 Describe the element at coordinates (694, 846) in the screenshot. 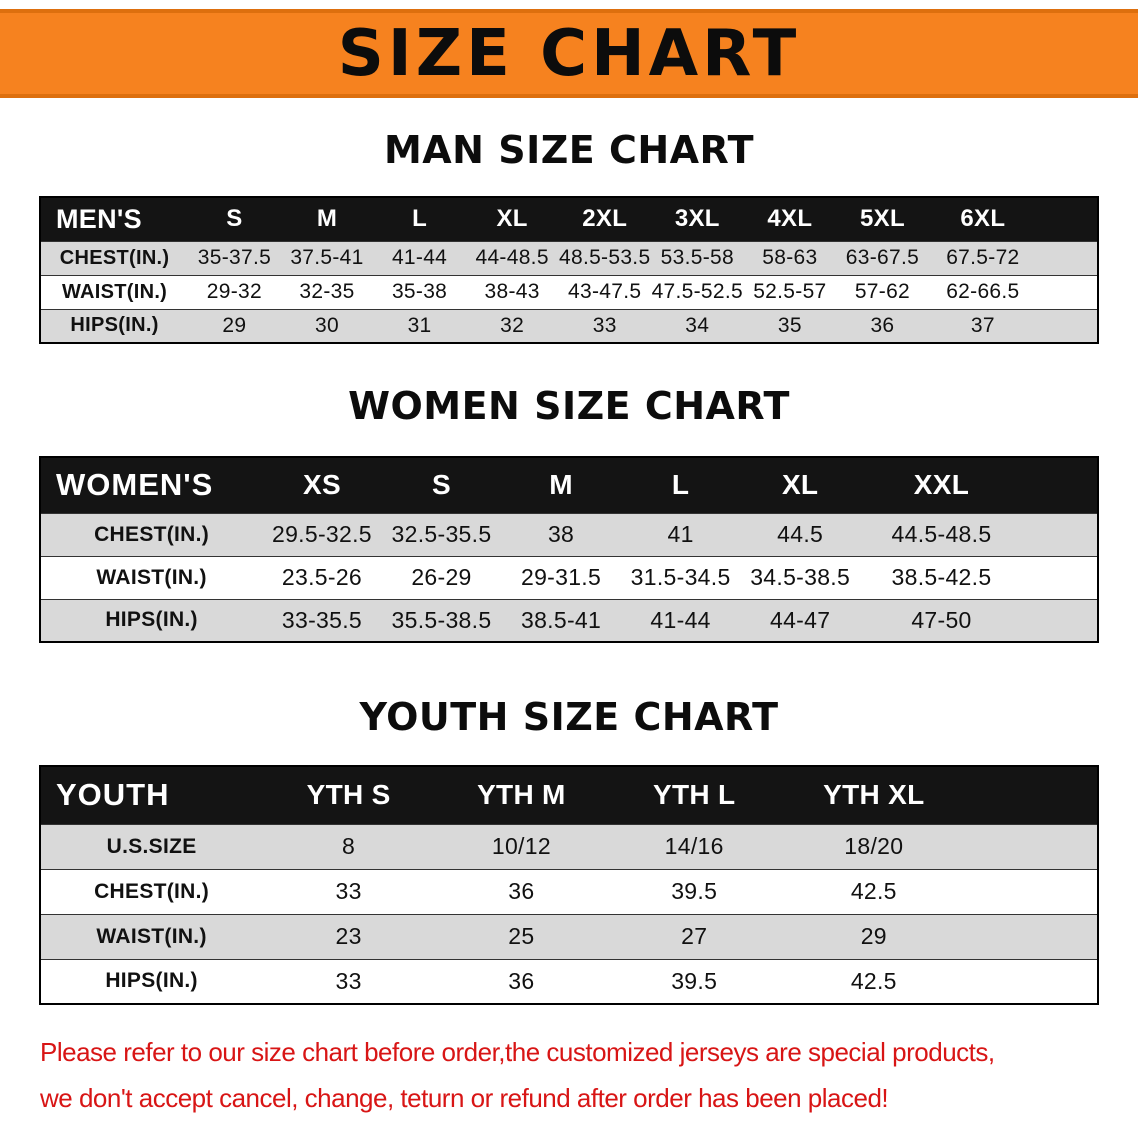

I see `value-cell: 14/16` at that location.